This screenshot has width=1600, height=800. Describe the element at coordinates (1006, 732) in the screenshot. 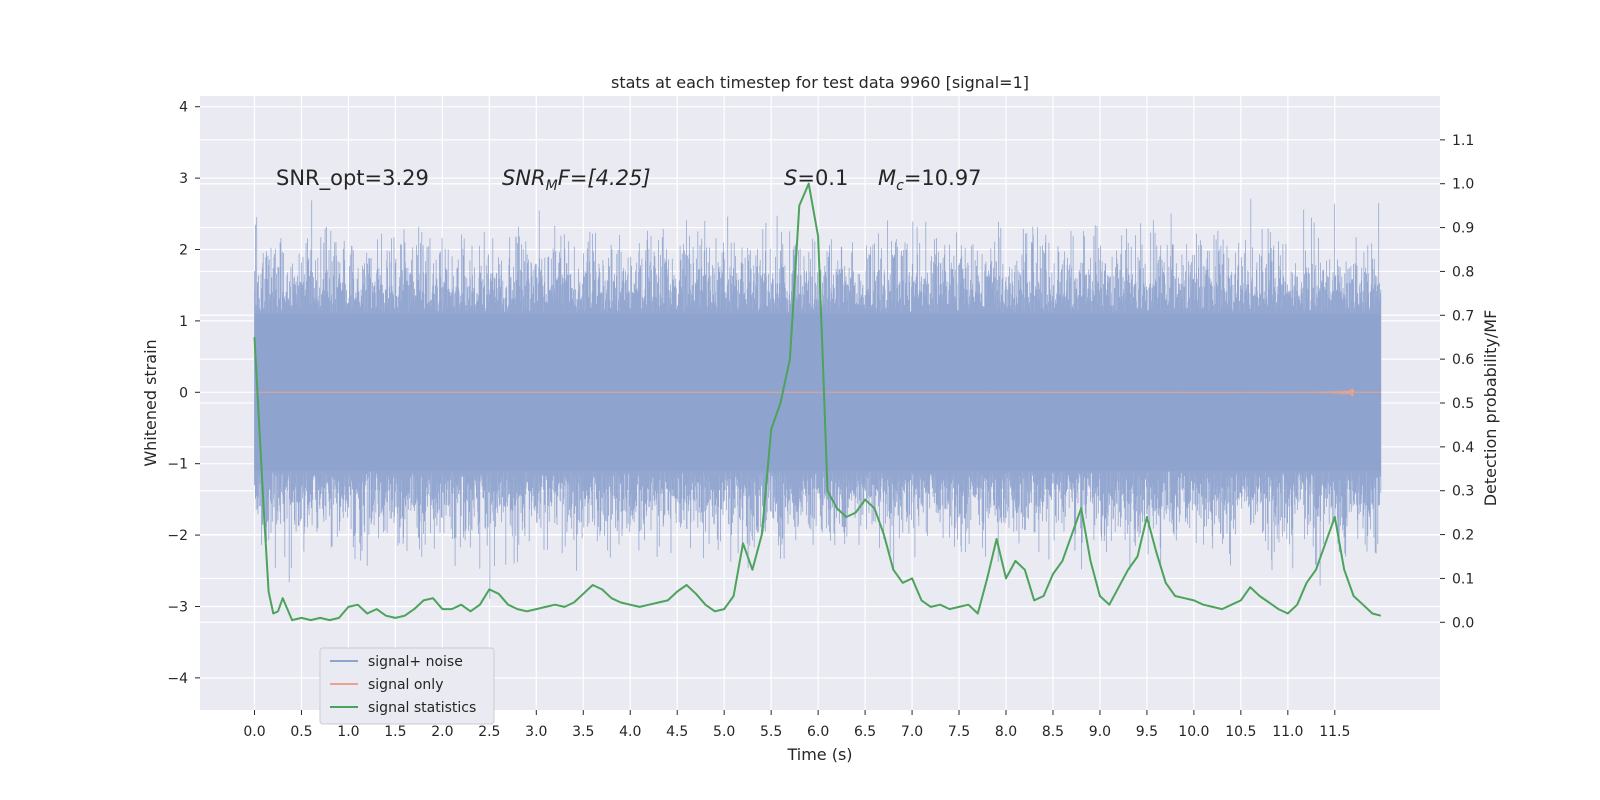

I see `x-tick-label: 8.0` at that location.